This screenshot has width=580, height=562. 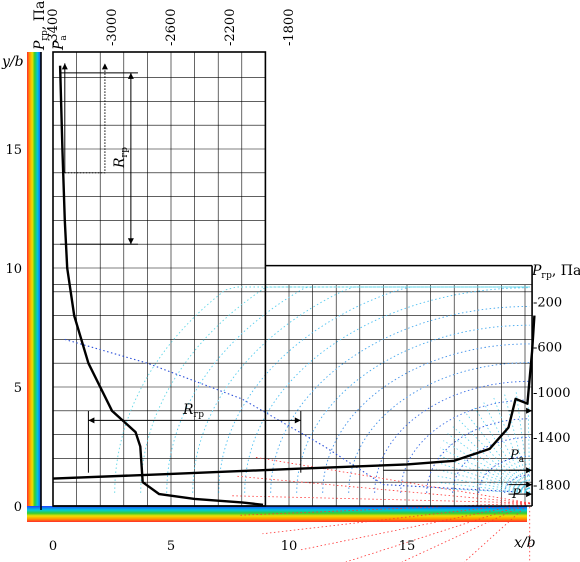 I want to click on right-axis-label: Pгр, Па, so click(x=555, y=272).